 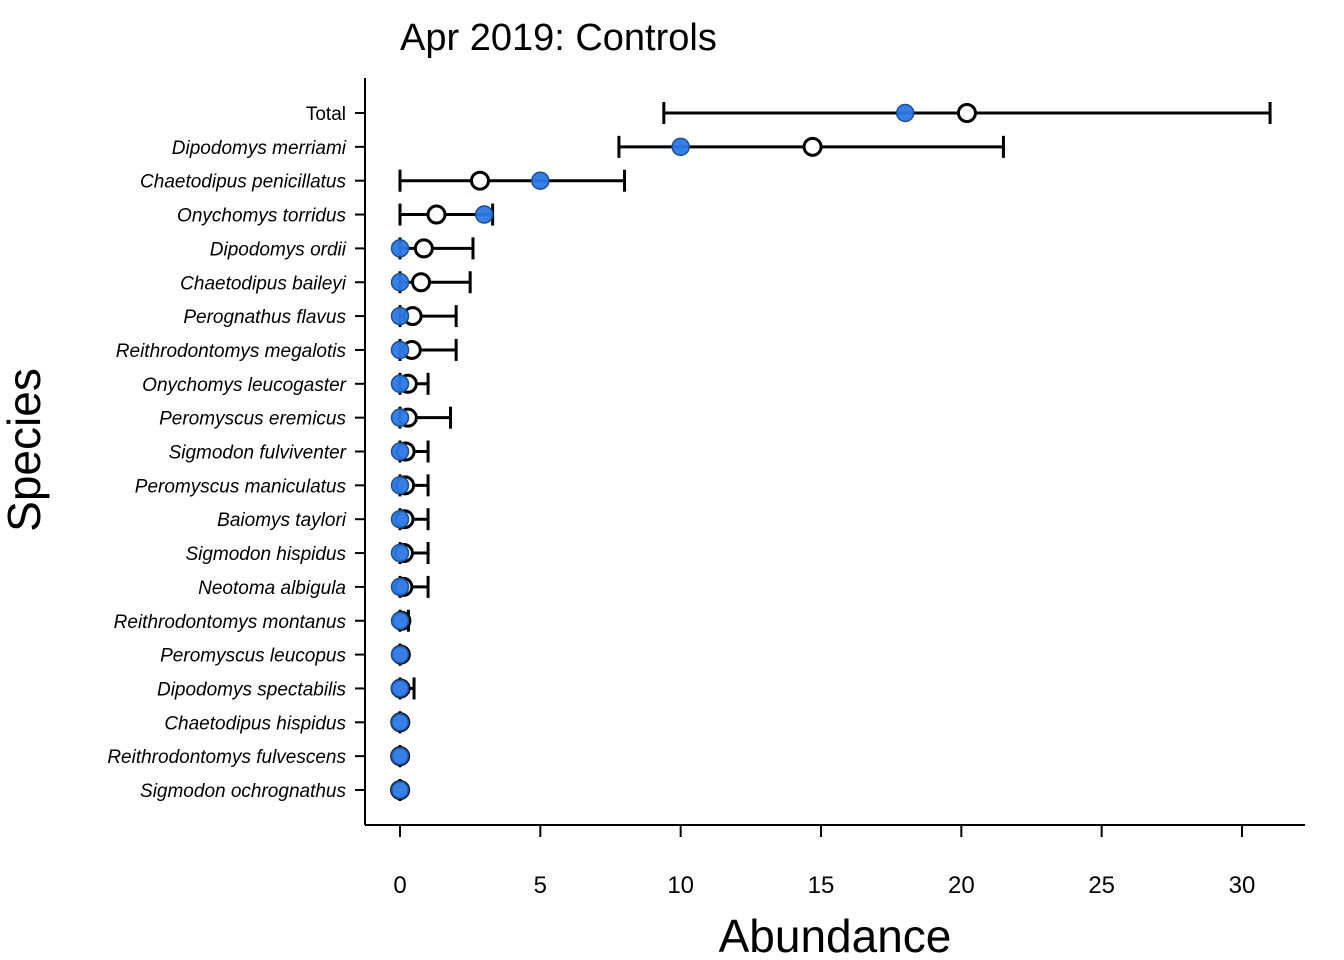 I want to click on category-label: Sigmodon hispidus, so click(x=265, y=554).